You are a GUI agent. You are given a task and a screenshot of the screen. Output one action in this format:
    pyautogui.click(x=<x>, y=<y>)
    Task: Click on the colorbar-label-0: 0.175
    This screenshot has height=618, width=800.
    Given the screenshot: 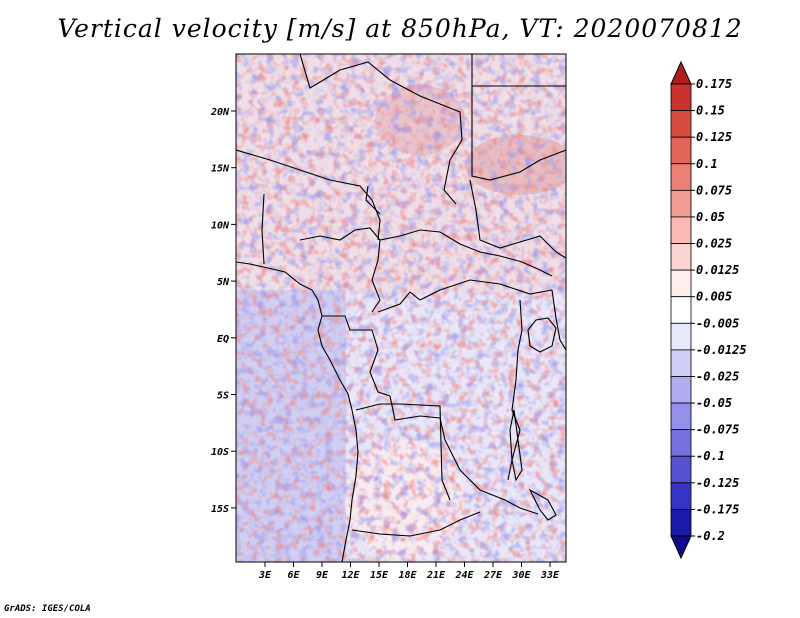 What is the action you would take?
    pyautogui.click(x=714, y=84)
    